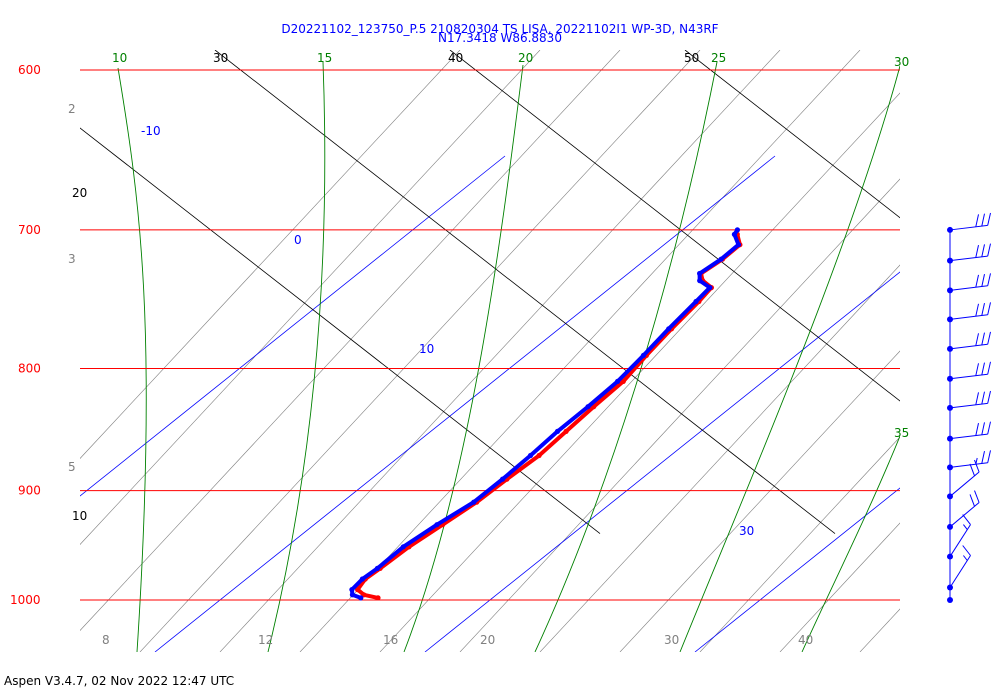 This screenshot has height=700, width=1000. I want to click on moist-adiabat-label: 25, so click(718, 58).